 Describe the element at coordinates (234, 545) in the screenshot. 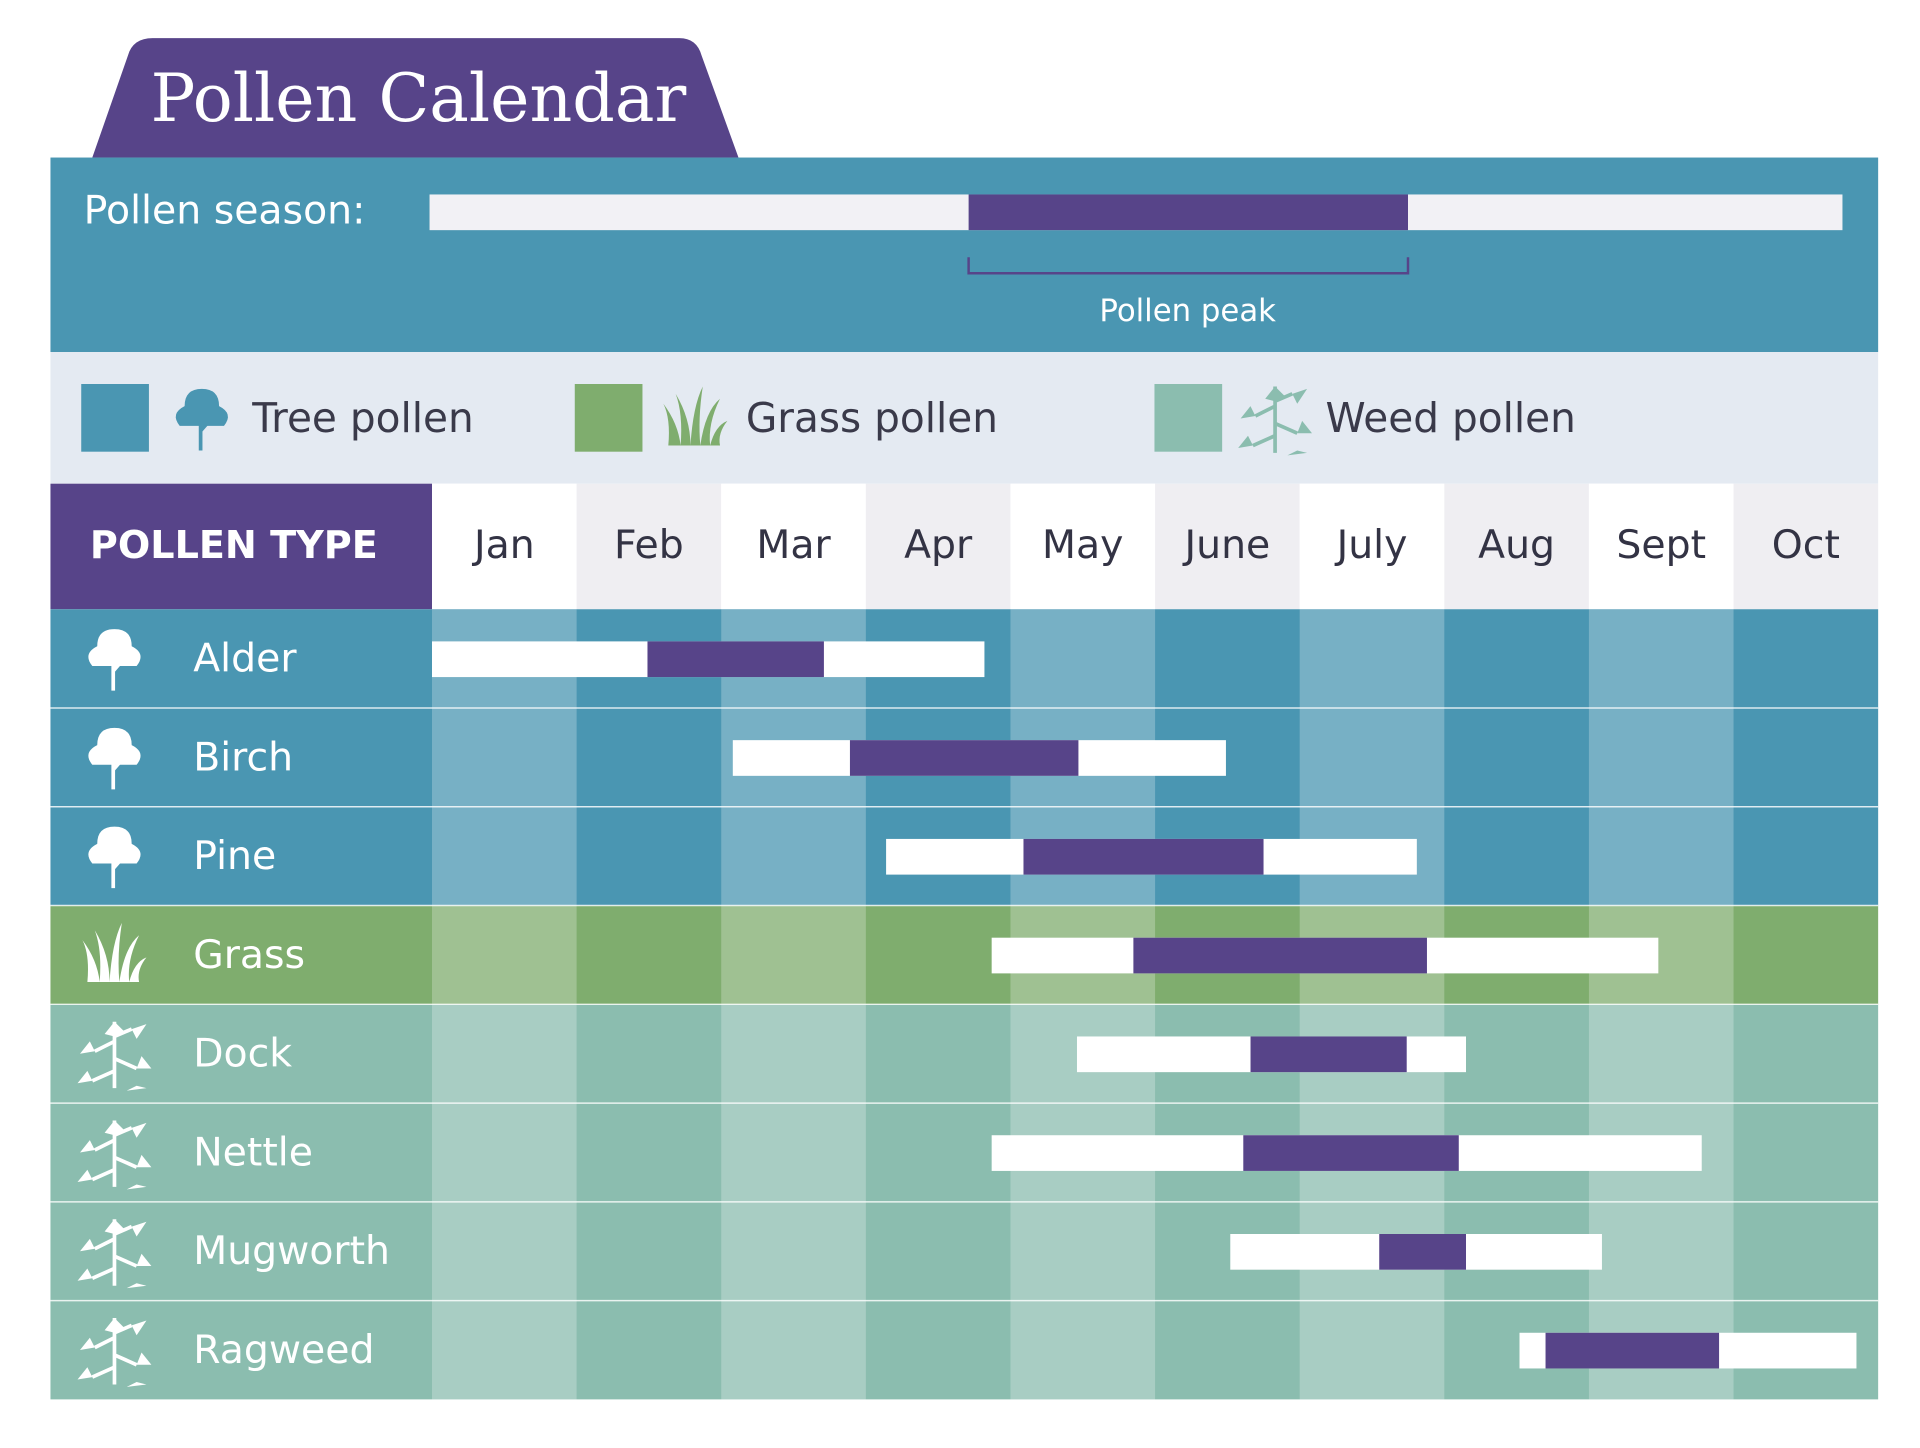

I see `row-header: POLLEN TYPE` at that location.